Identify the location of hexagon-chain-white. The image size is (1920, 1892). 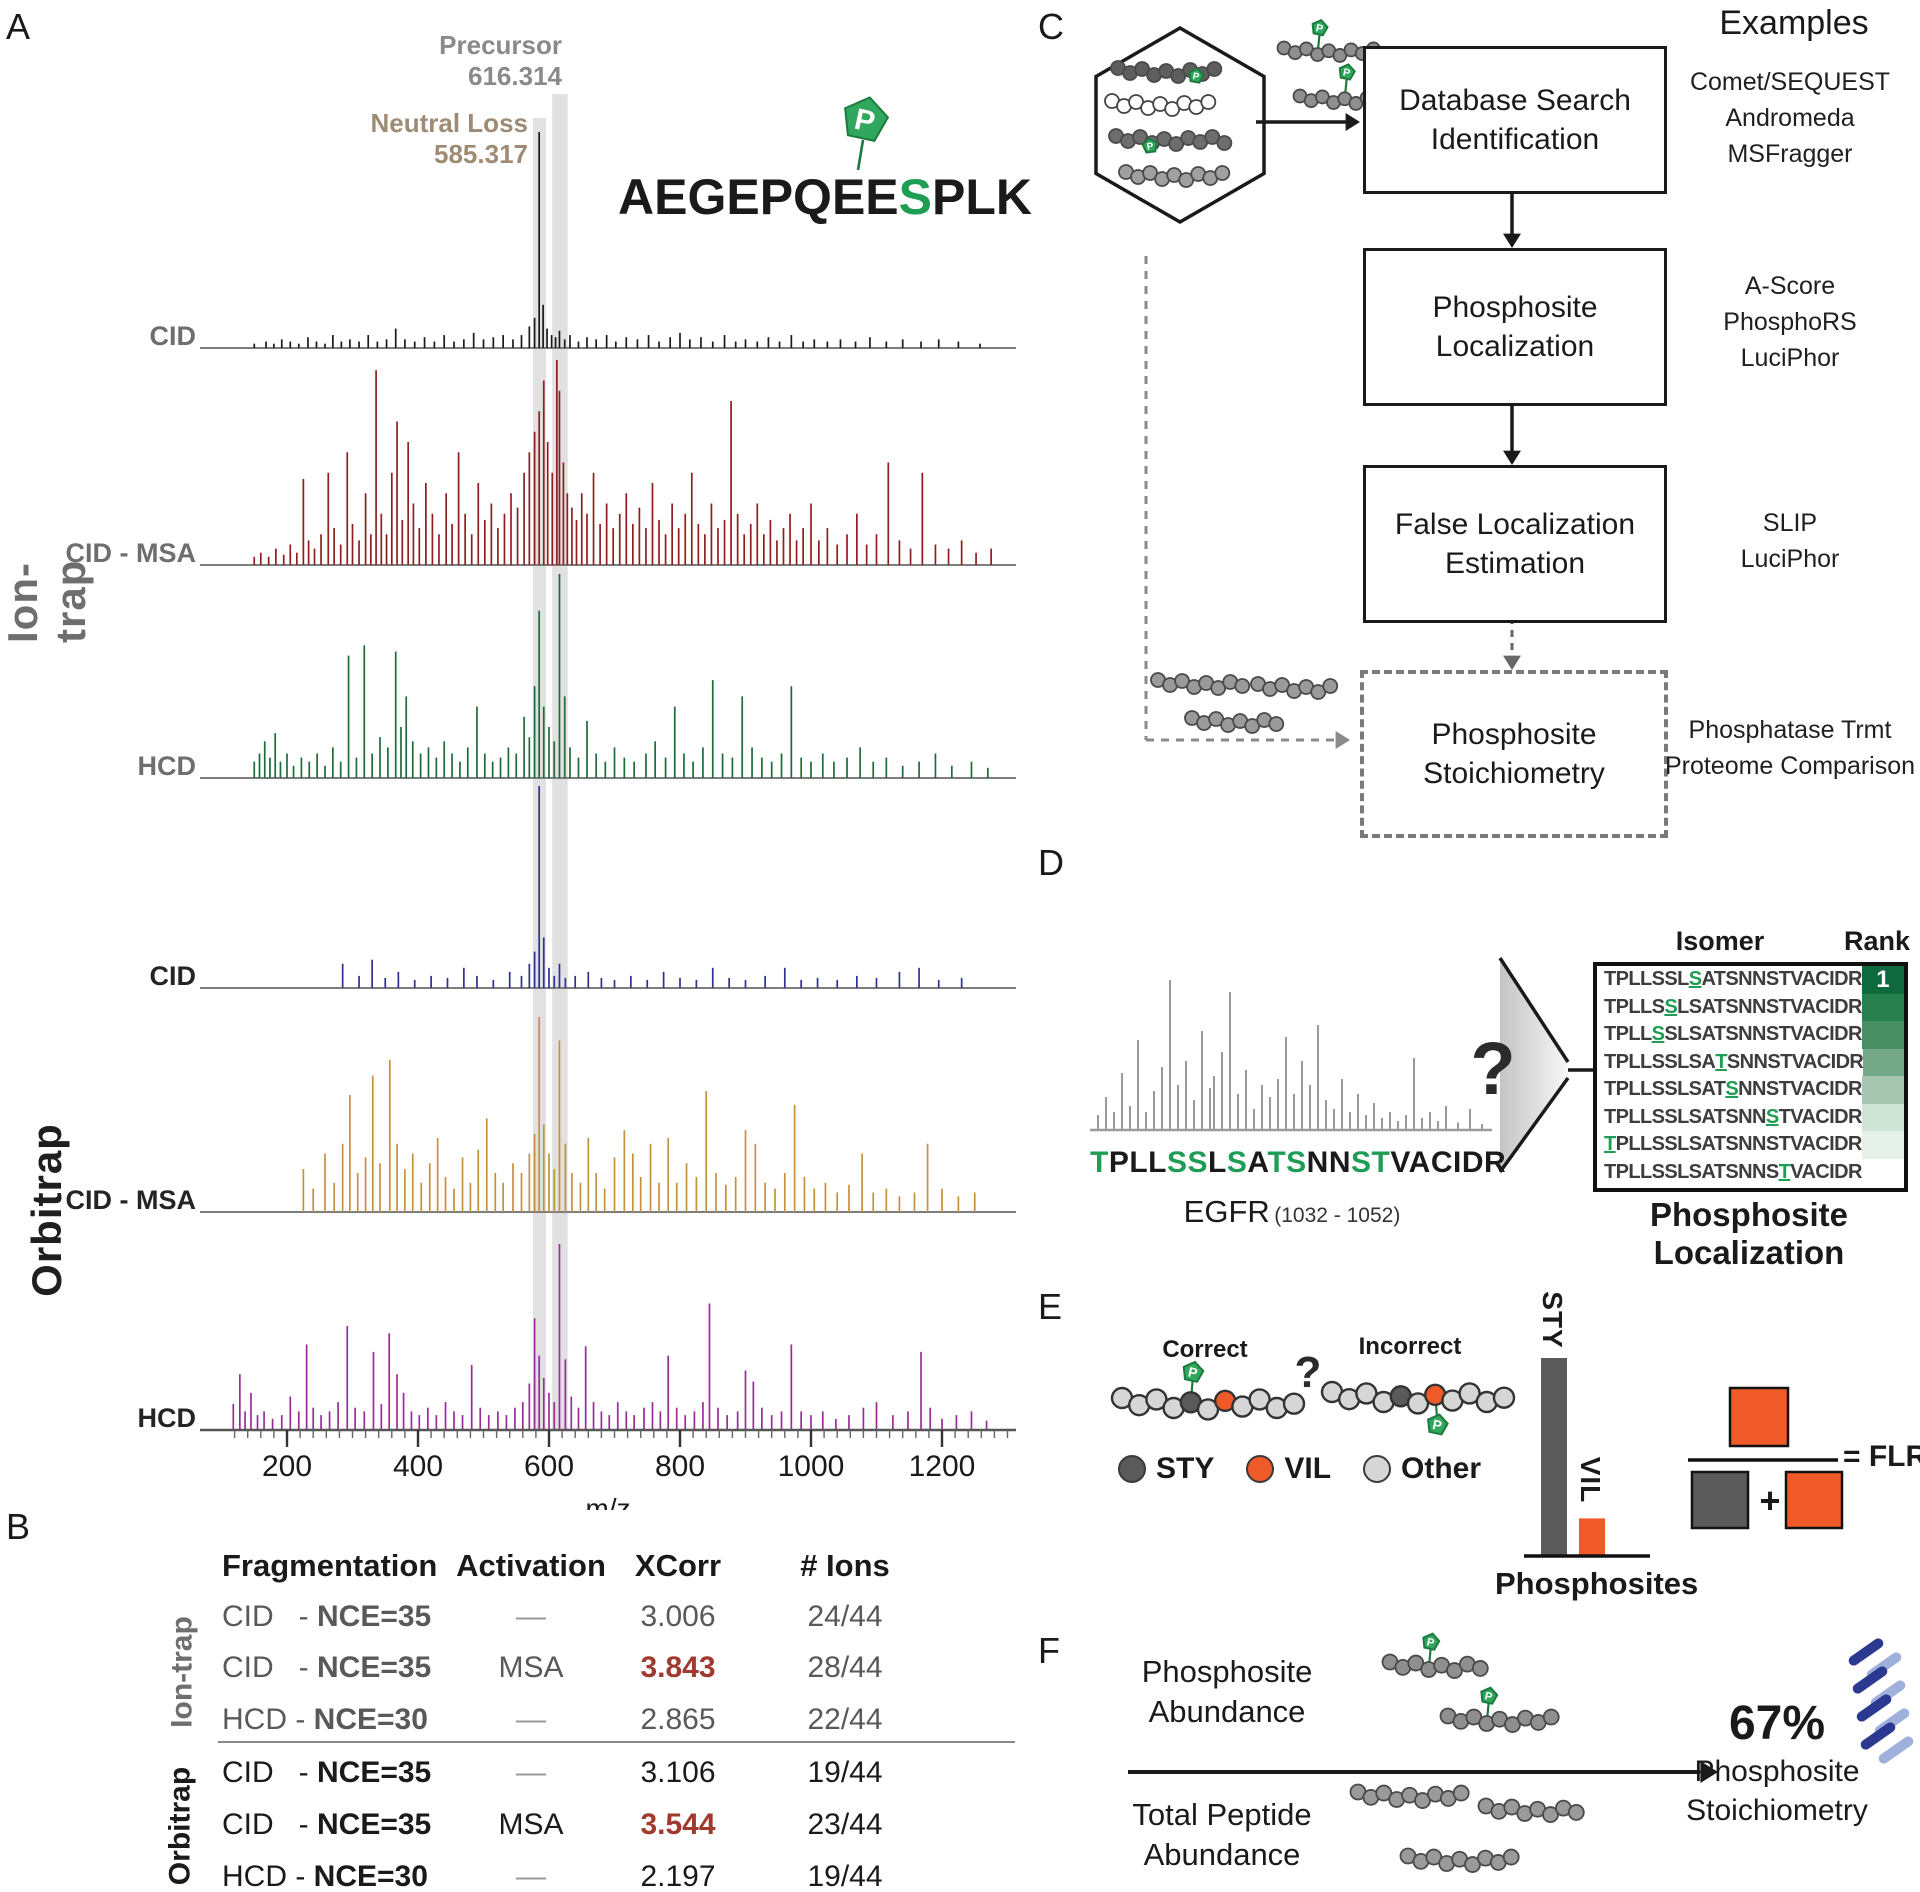
(1160, 105).